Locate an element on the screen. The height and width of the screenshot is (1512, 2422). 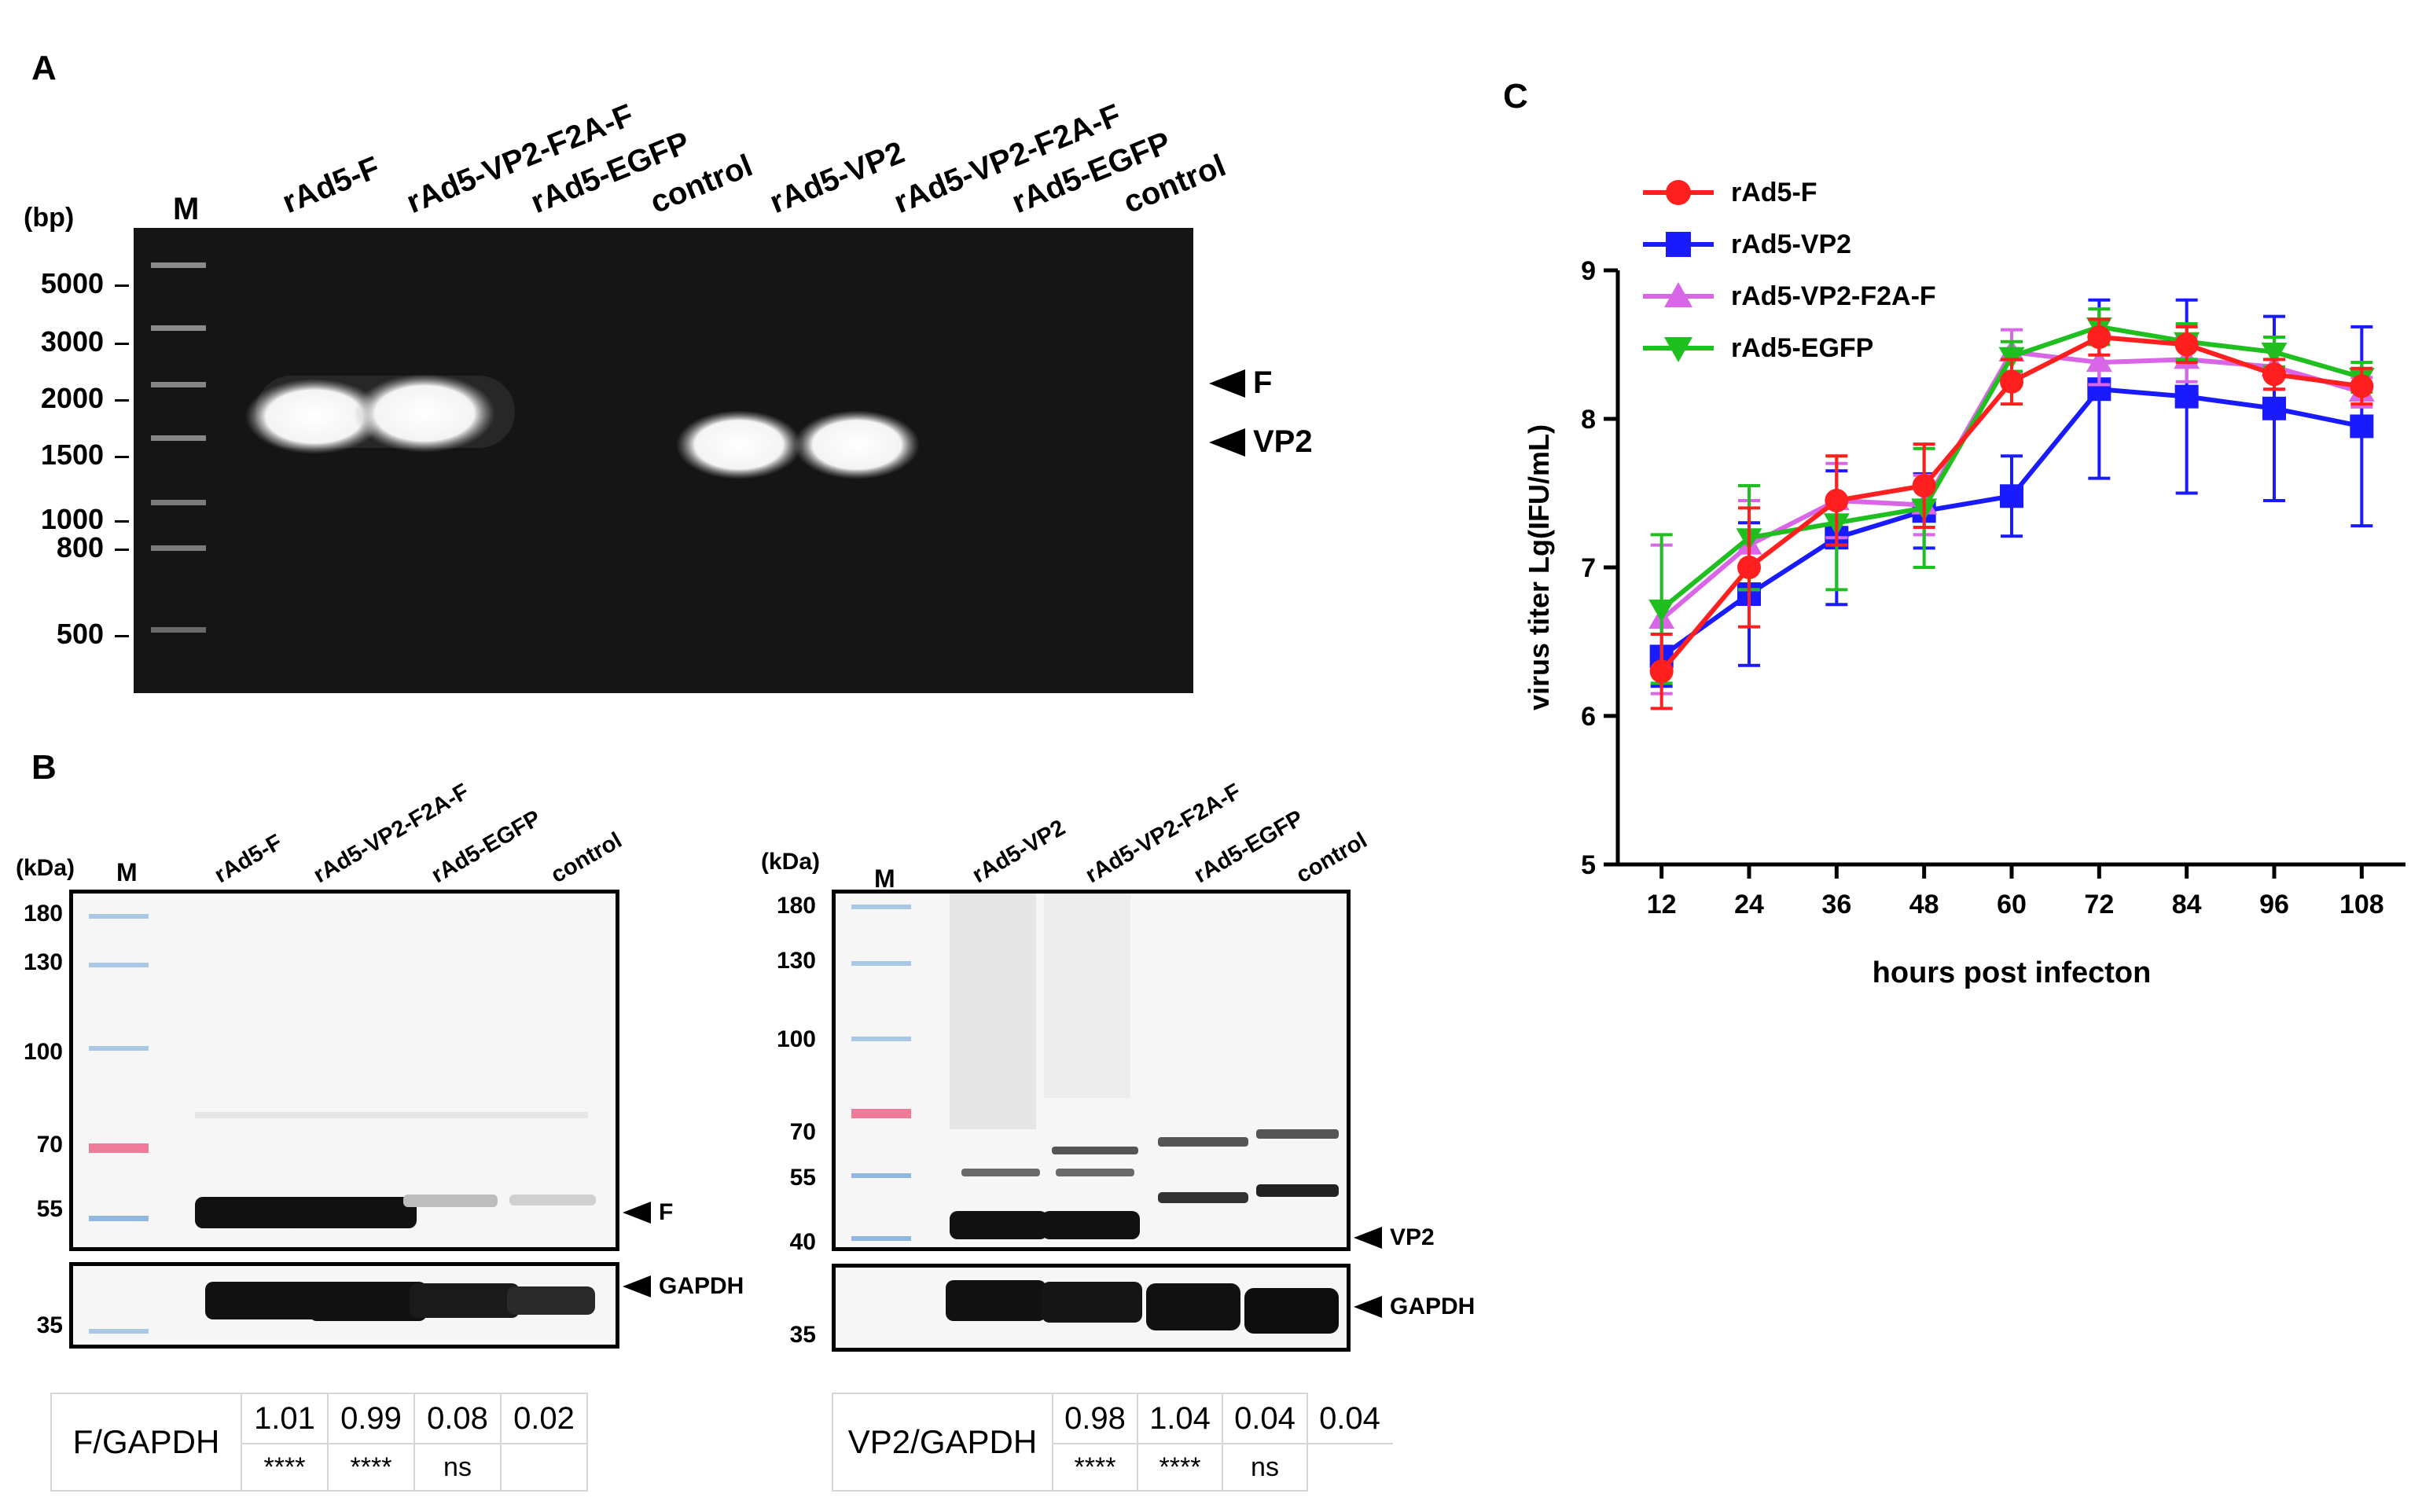
x-tick-label: 48 is located at coordinates (1924, 905).